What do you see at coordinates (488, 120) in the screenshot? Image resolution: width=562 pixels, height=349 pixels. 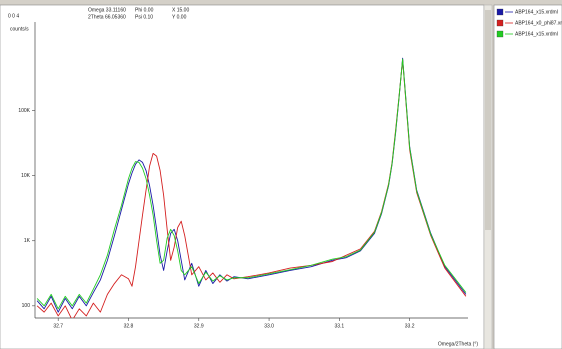 I see `scroll-thumb` at bounding box center [488, 120].